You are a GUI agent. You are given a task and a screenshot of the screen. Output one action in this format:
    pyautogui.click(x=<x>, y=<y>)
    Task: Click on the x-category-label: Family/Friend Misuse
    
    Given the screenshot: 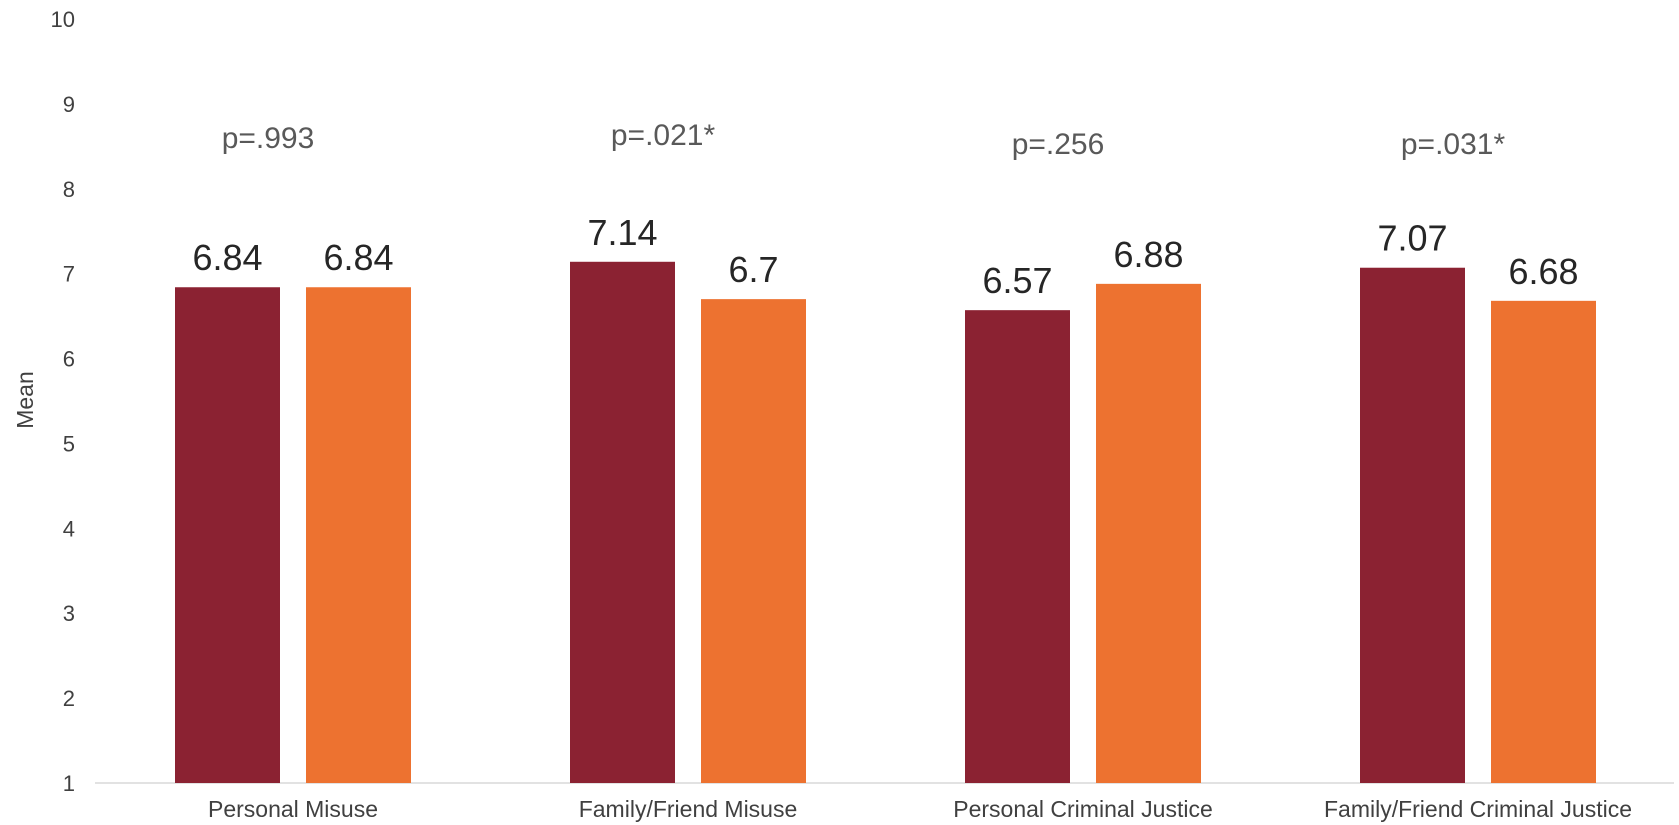 What is the action you would take?
    pyautogui.click(x=688, y=809)
    